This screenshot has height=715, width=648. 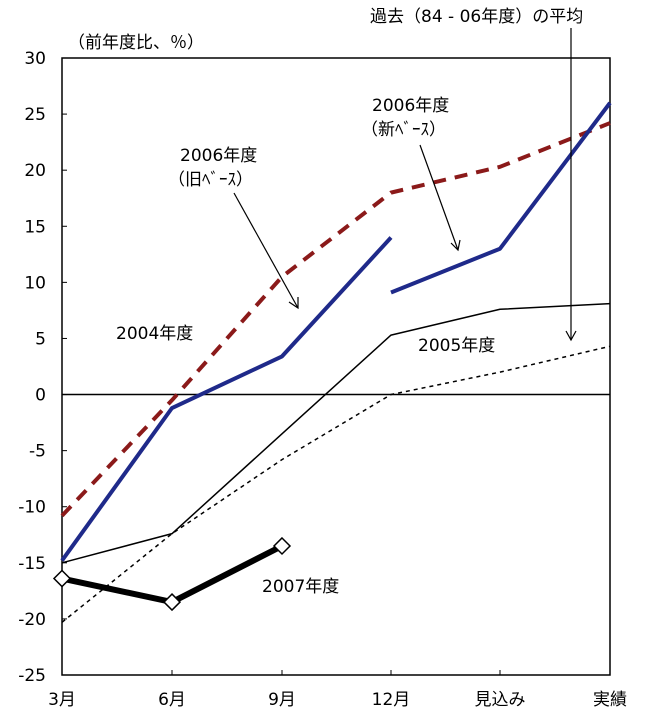 I want to click on arrow-2006-old, so click(x=266, y=250).